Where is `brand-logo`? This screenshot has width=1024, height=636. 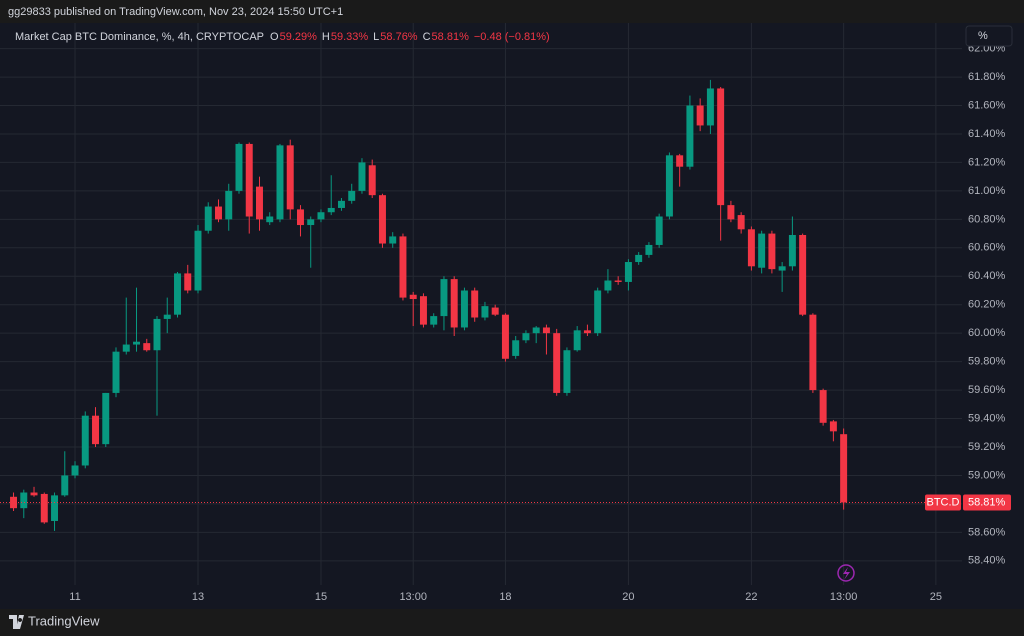 brand-logo is located at coordinates (16, 622).